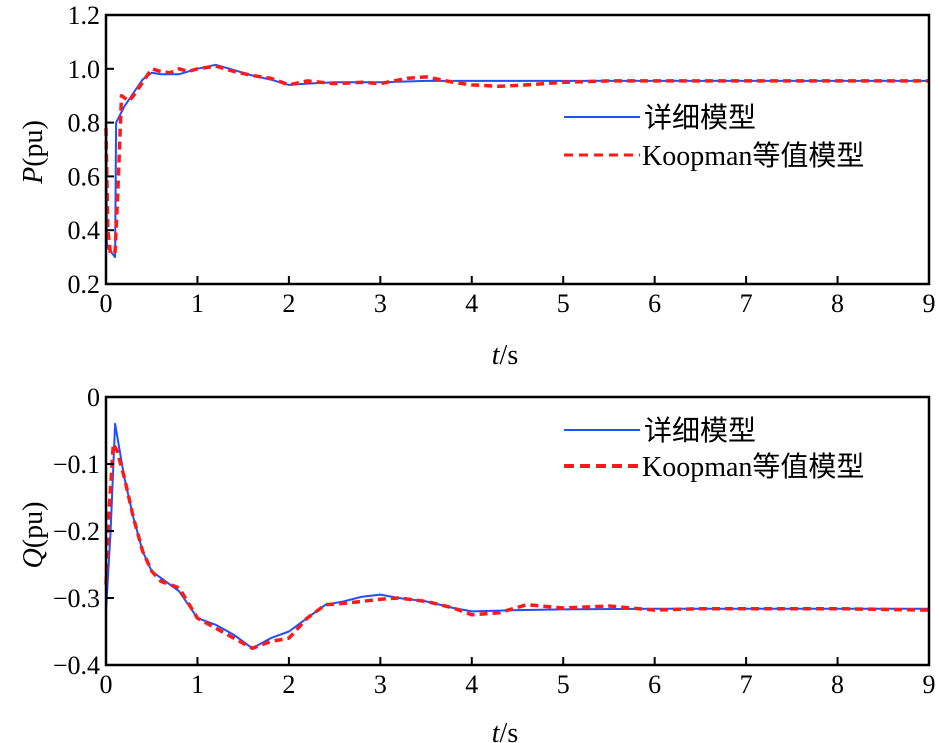 This screenshot has height=743, width=939. I want to click on q-x-tick-label: 7, so click(746, 684).